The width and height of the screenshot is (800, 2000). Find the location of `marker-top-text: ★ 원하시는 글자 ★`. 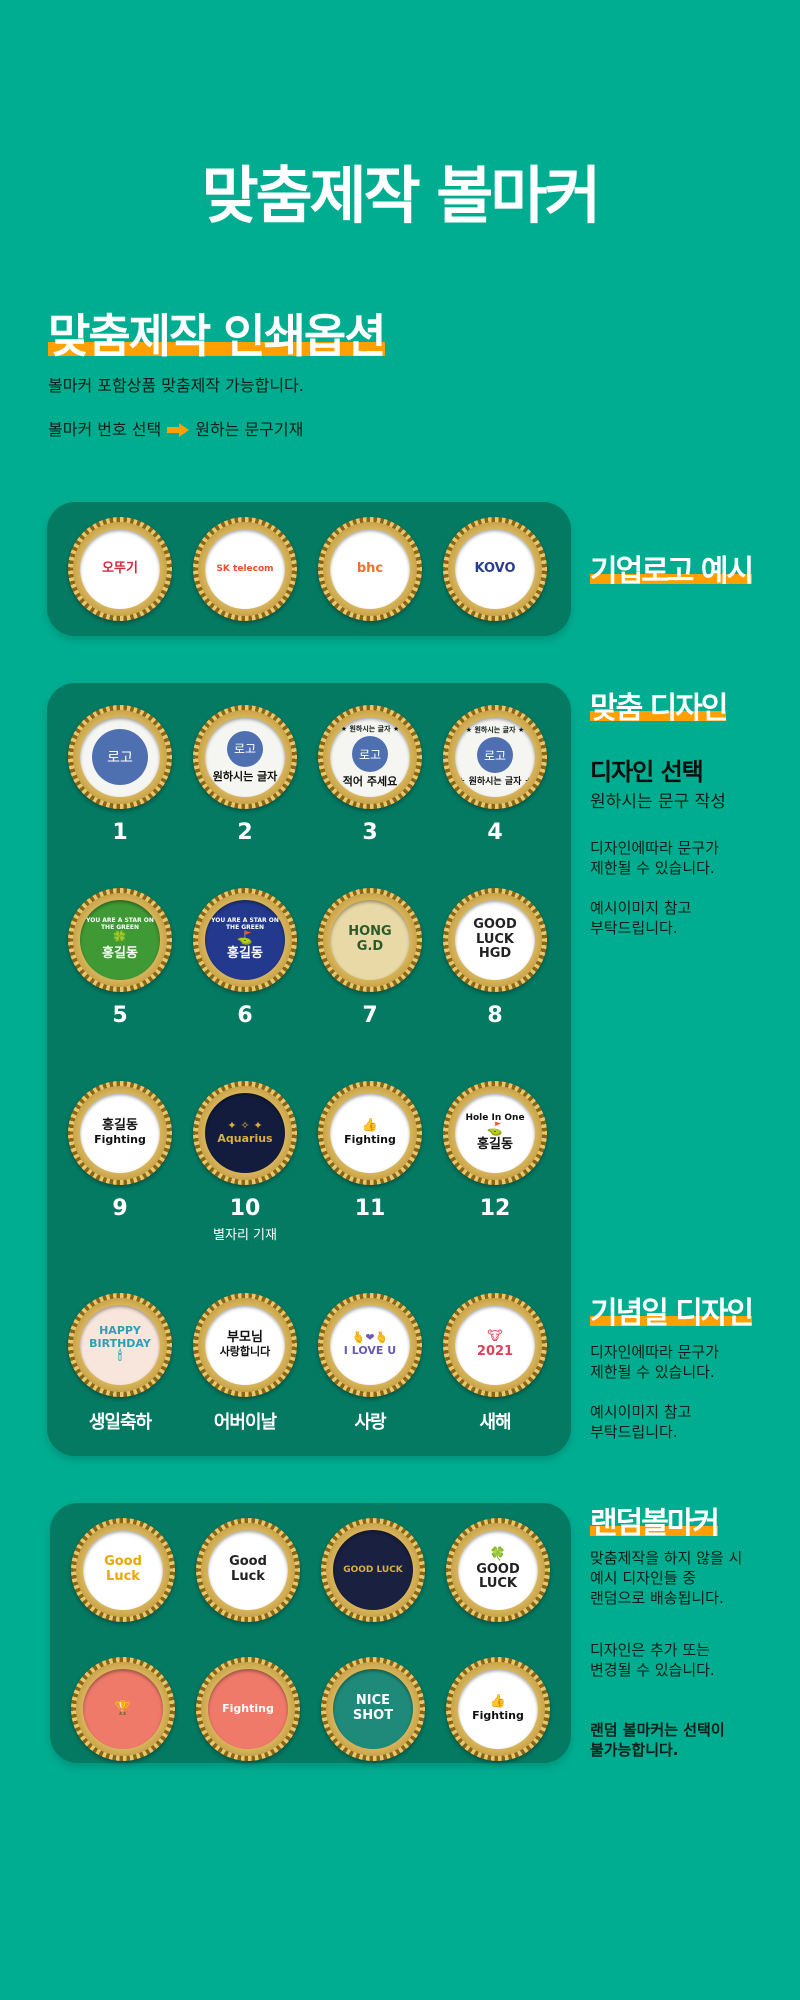

marker-top-text: ★ 원하시는 글자 ★ is located at coordinates (370, 729).